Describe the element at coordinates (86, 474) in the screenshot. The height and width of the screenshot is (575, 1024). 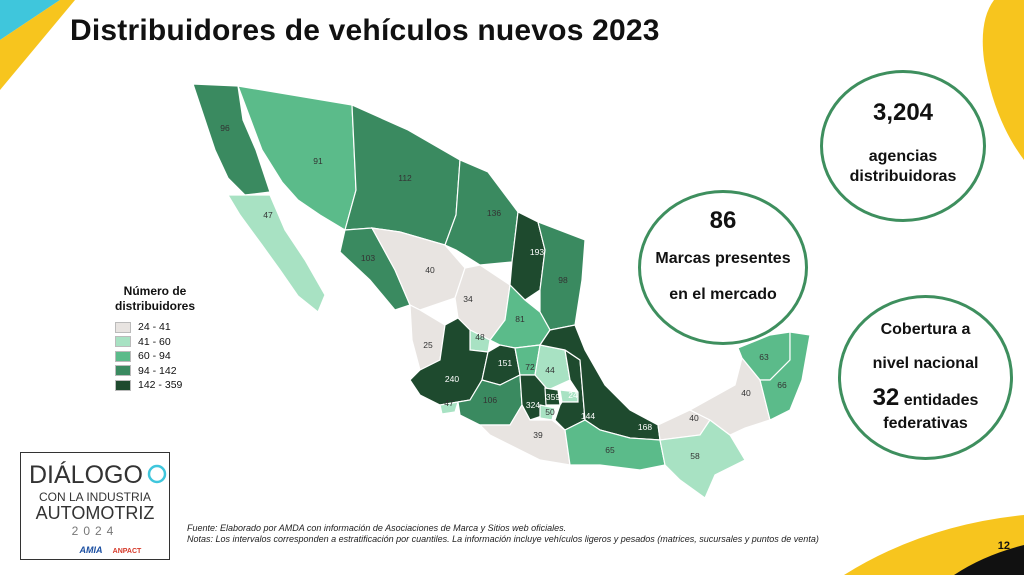
I see `logo-line1: DIÁLOGO` at that location.